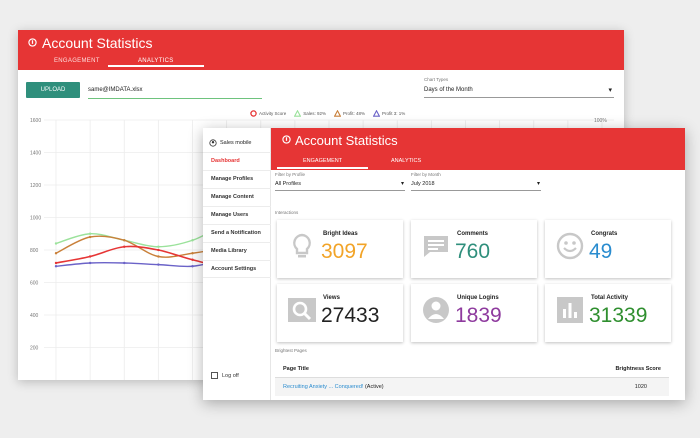 This screenshot has width=700, height=438. Describe the element at coordinates (340, 185) in the screenshot. I see `filter-profile-select: All Profiles ▾` at that location.